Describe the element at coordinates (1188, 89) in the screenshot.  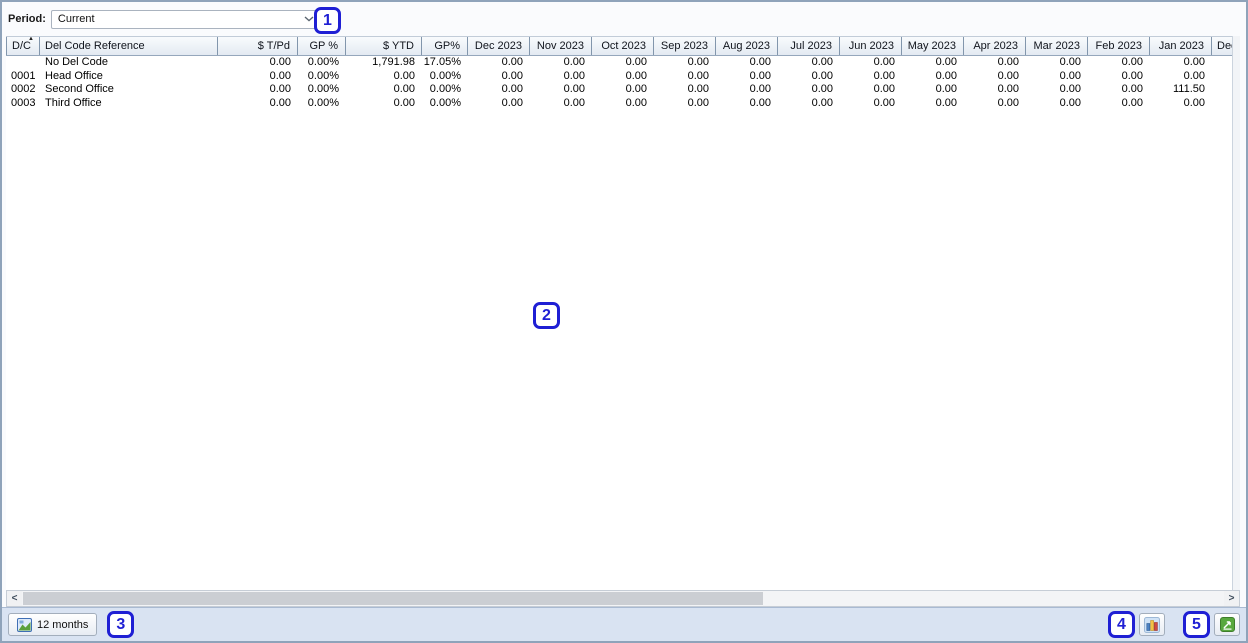
I see `cell-value: 111.50` at that location.